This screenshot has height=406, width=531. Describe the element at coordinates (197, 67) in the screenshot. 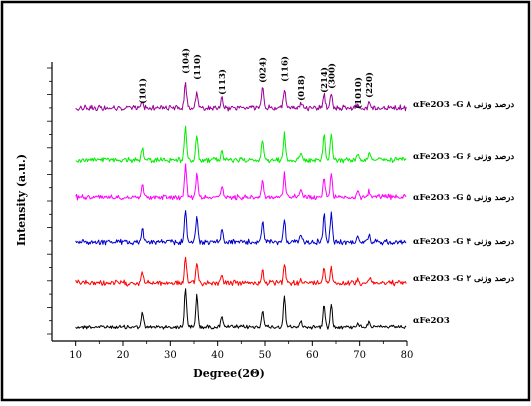

I see `peak-label: (110)` at that location.